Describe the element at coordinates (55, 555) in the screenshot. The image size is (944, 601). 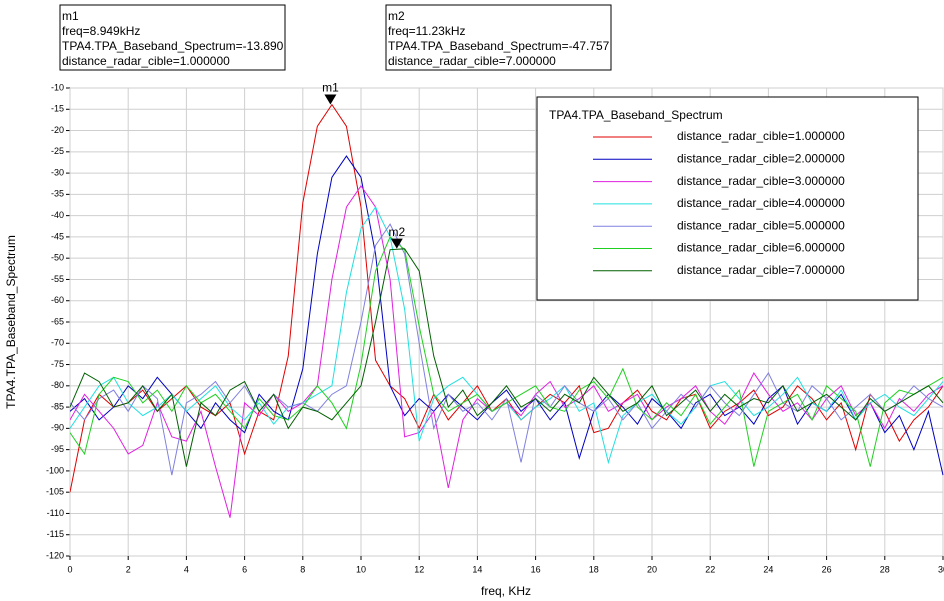
I see `y-tick-label: -120` at that location.